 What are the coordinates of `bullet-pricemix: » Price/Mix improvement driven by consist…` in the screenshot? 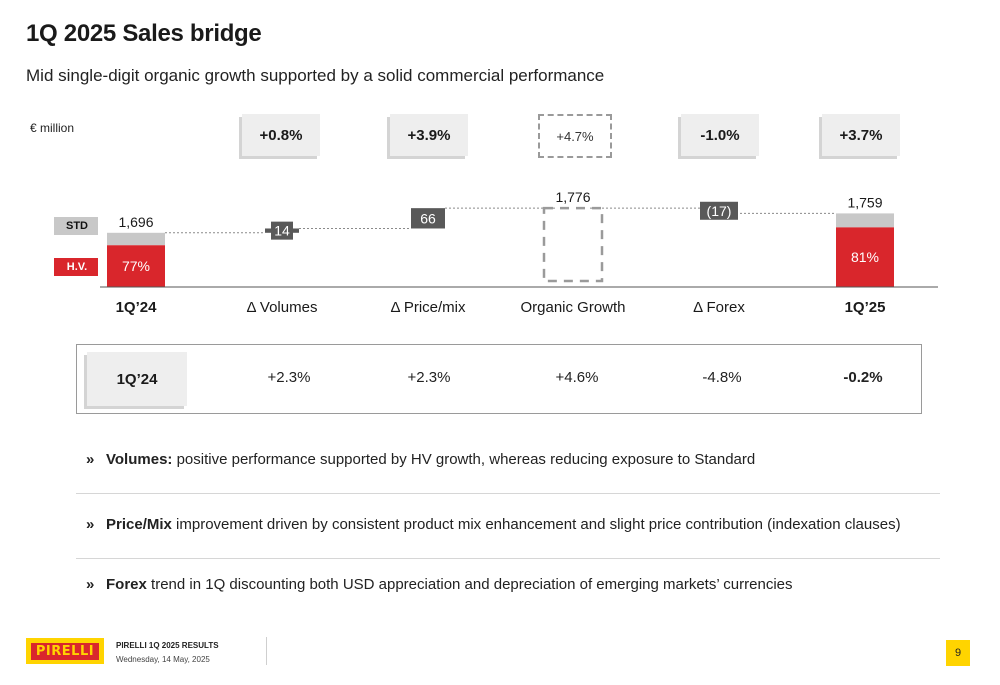 It's located at (493, 524).